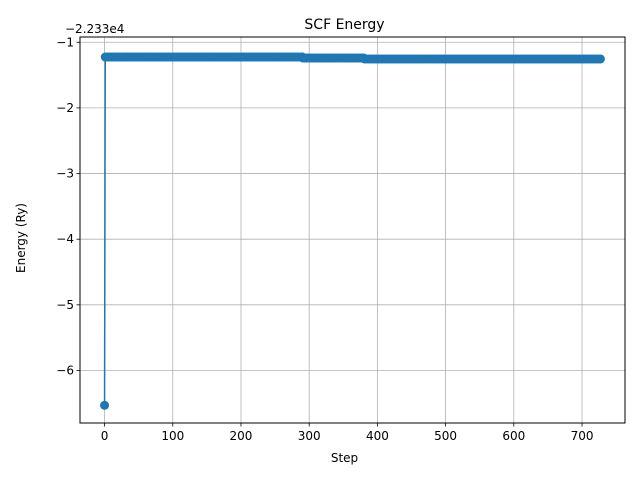 This screenshot has height=484, width=640. What do you see at coordinates (94, 29) in the screenshot?
I see `y-offset-label: −2.233e4` at bounding box center [94, 29].